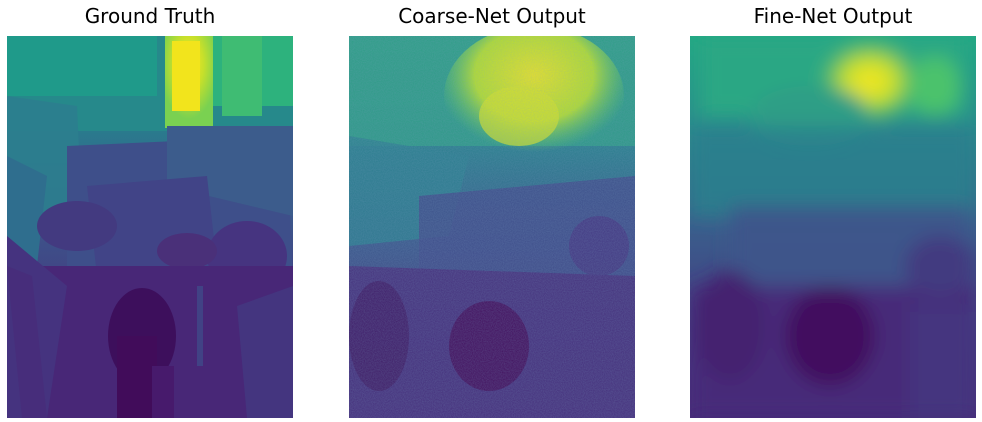  What do you see at coordinates (150, 16) in the screenshot?
I see `panel-title-ground-truth: Ground Truth` at bounding box center [150, 16].